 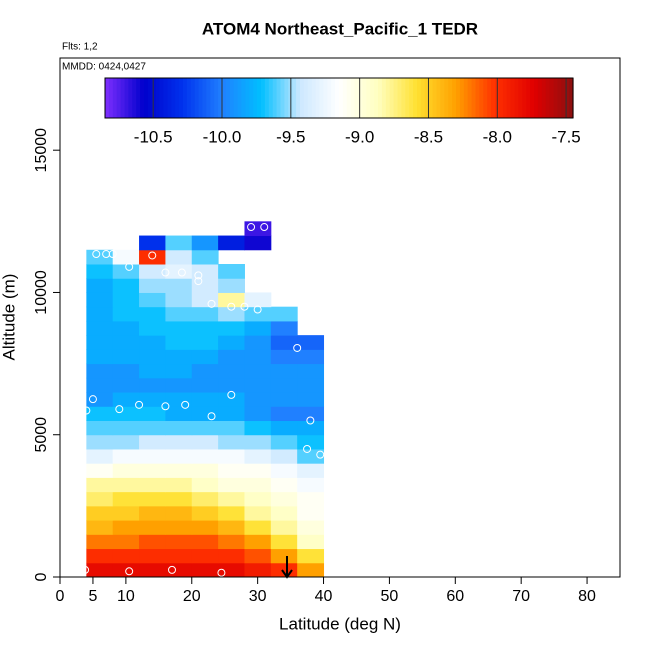 What do you see at coordinates (104, 67) in the screenshot?
I see `dates-note: MMDD: 0424,0427` at bounding box center [104, 67].